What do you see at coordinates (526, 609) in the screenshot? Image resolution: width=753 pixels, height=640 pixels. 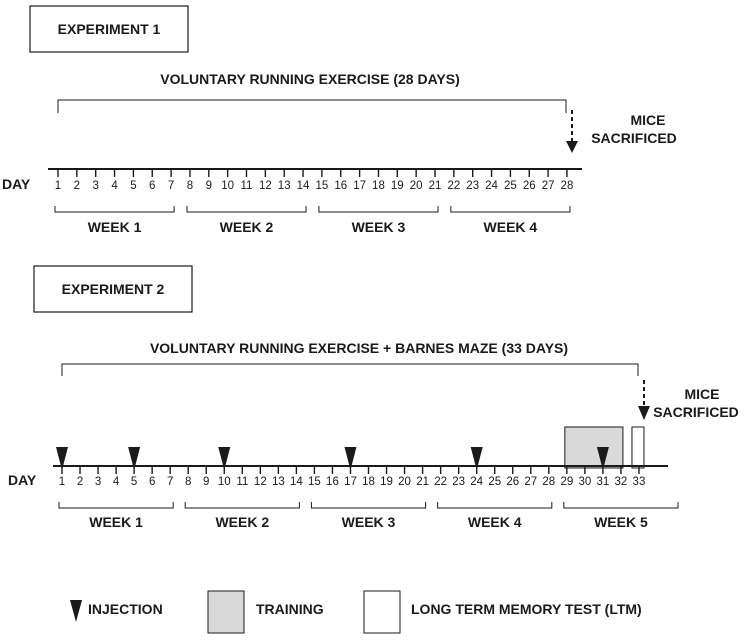 I see `legend-ltm-label: LONG TERM MEMORY TEST (LTM)` at bounding box center [526, 609].